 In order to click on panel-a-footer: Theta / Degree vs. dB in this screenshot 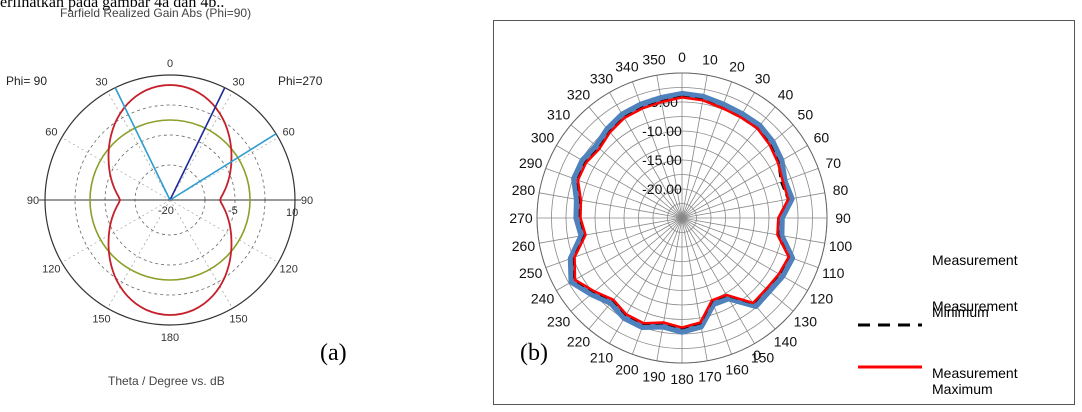, I will do `click(166, 381)`.